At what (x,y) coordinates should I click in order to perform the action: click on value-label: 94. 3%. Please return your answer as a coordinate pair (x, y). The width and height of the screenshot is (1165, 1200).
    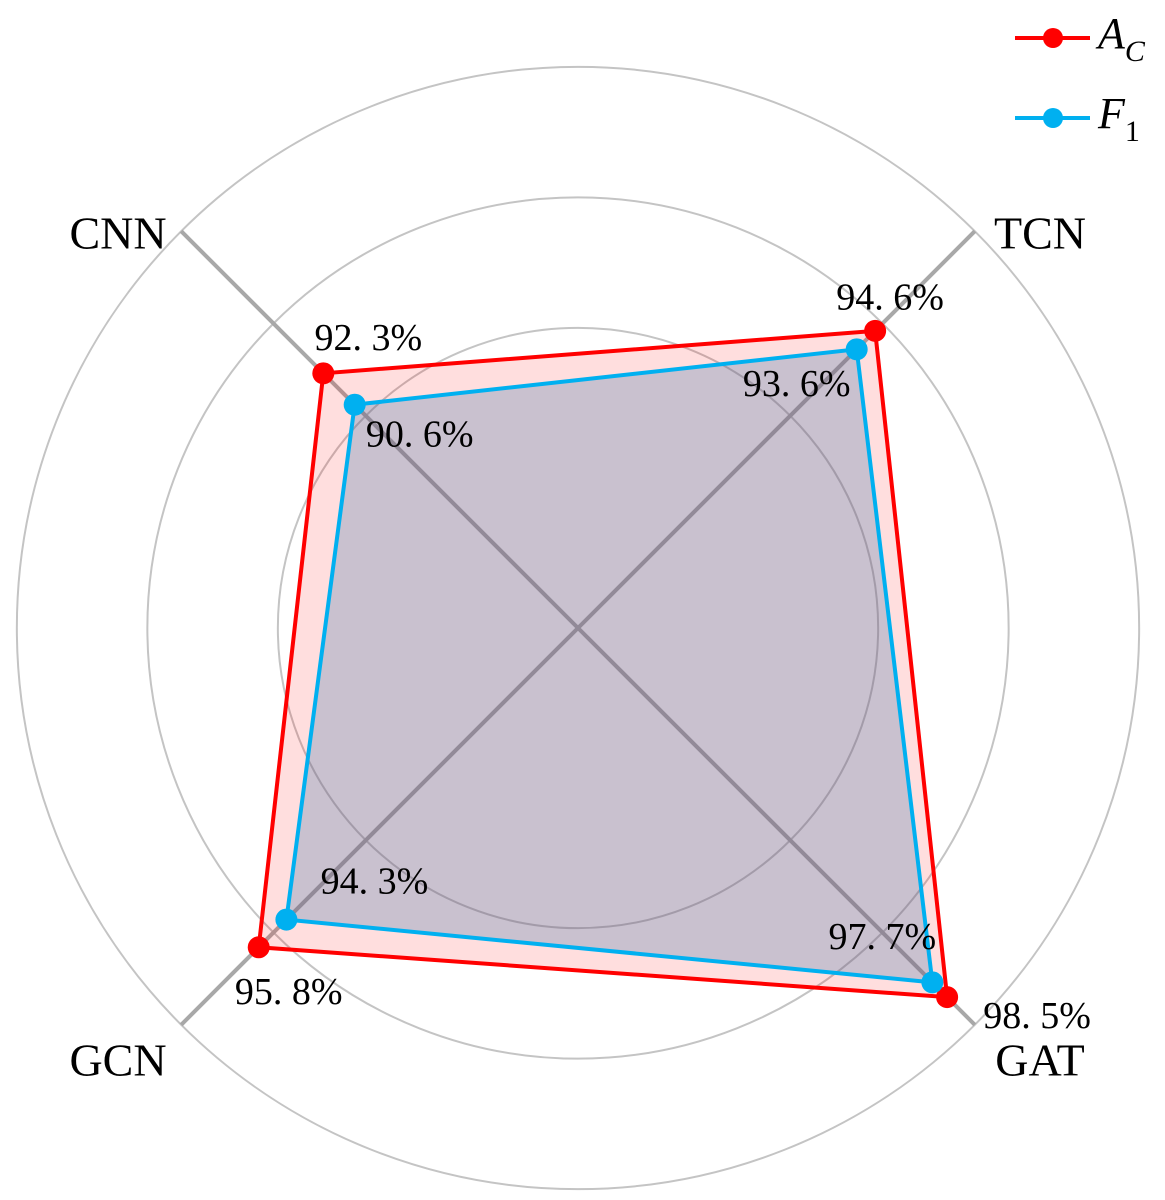
    Looking at the image, I should click on (375, 881).